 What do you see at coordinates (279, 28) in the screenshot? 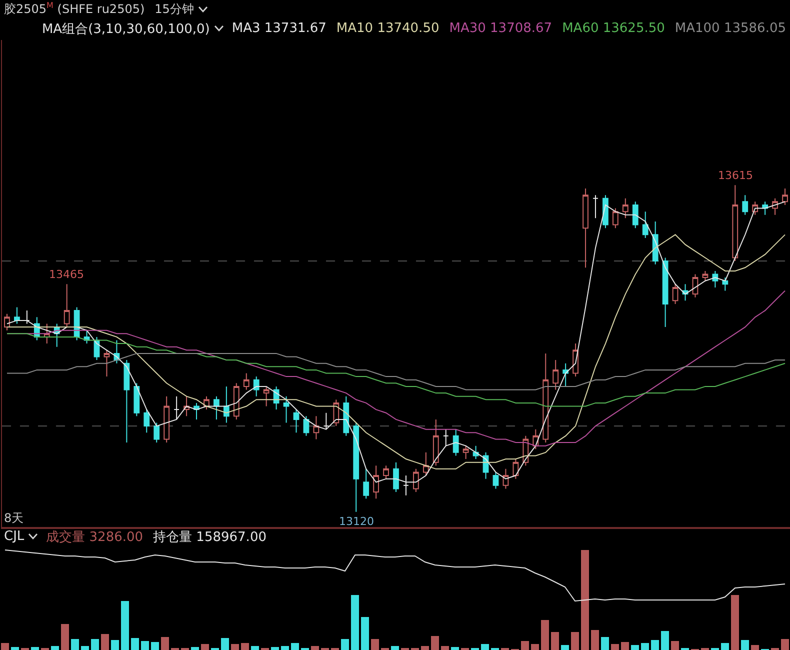
I see `text: MA3 13731.67` at bounding box center [279, 28].